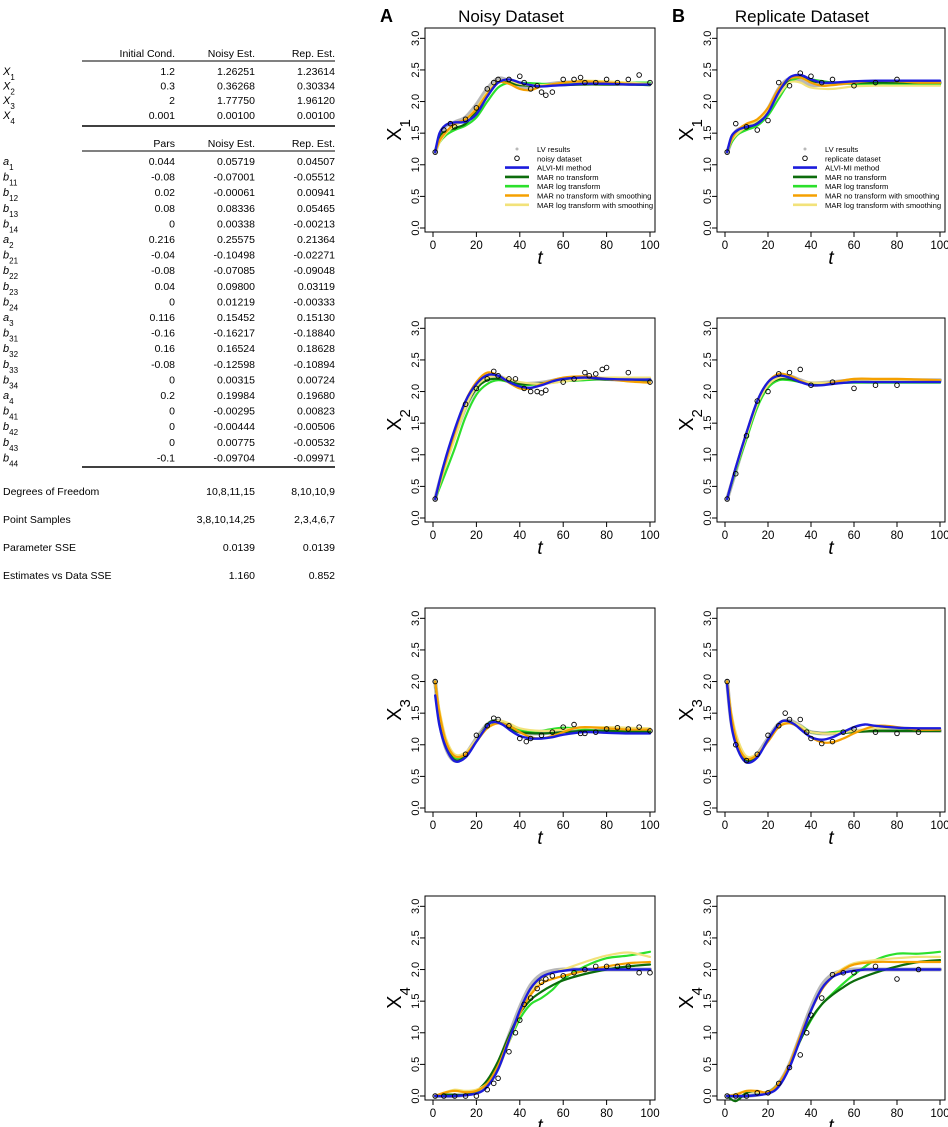  What do you see at coordinates (236, 349) in the screenshot?
I see `table-cell: 0.16524` at bounding box center [236, 349].